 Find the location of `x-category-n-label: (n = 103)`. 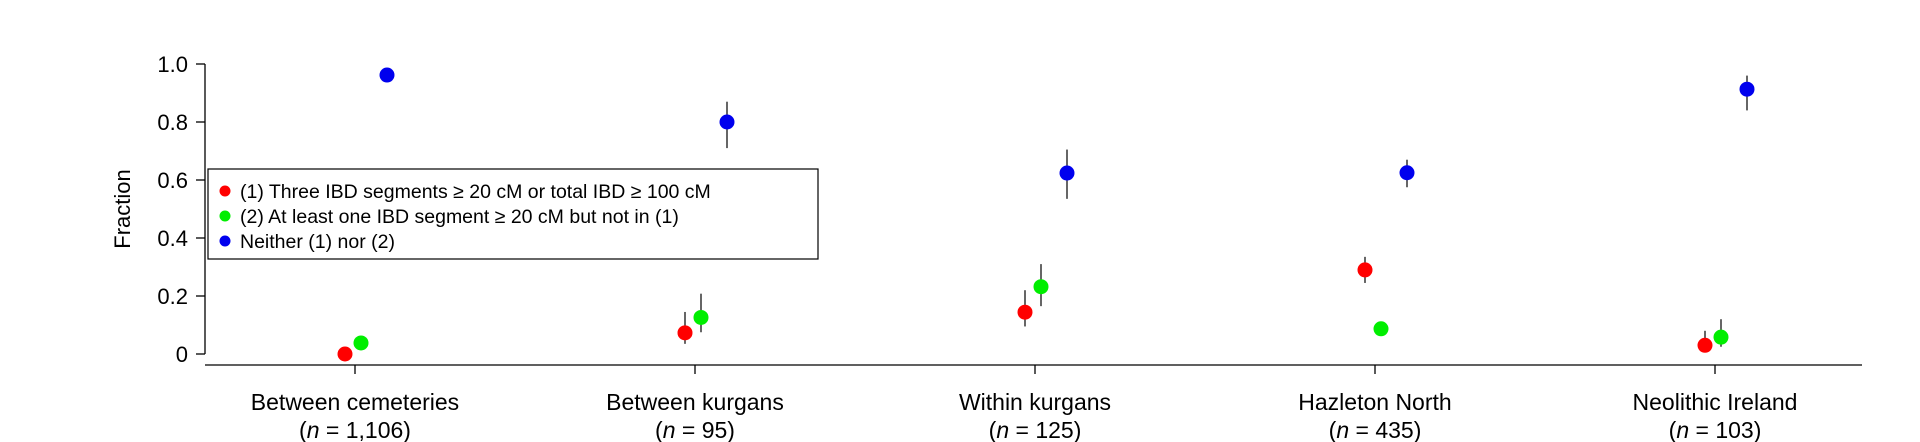

x-category-n-label: (n = 103) is located at coordinates (1715, 429).